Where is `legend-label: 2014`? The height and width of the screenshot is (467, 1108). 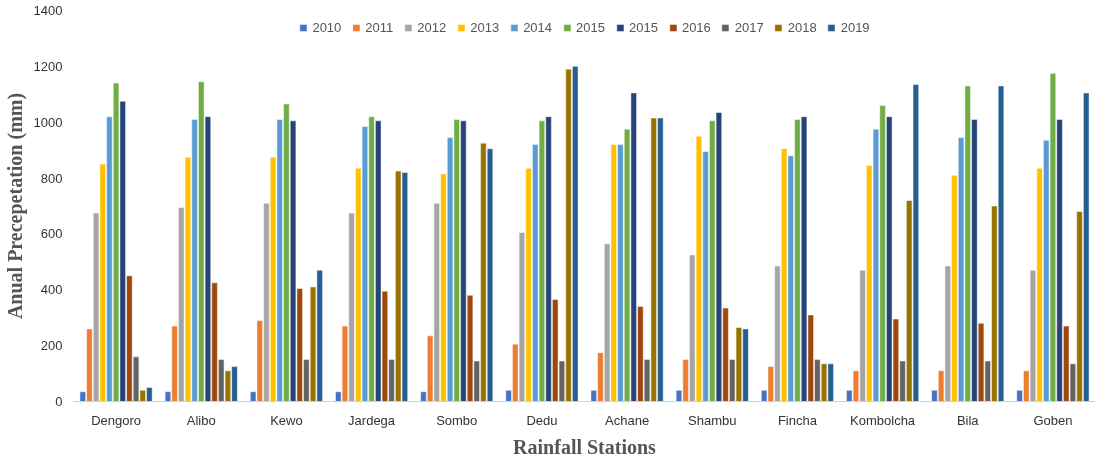 legend-label: 2014 is located at coordinates (538, 27).